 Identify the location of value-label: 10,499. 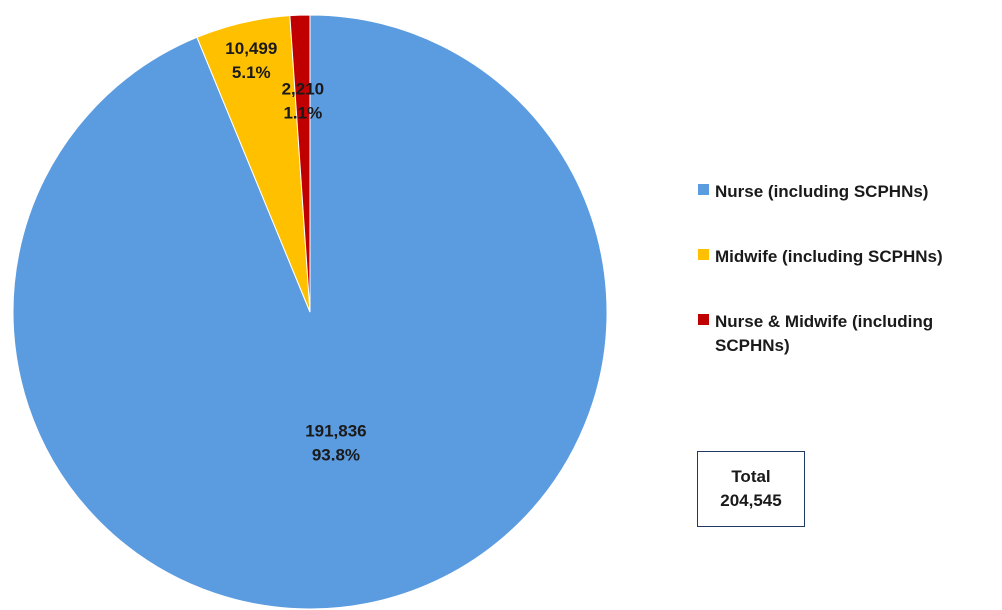
(251, 48).